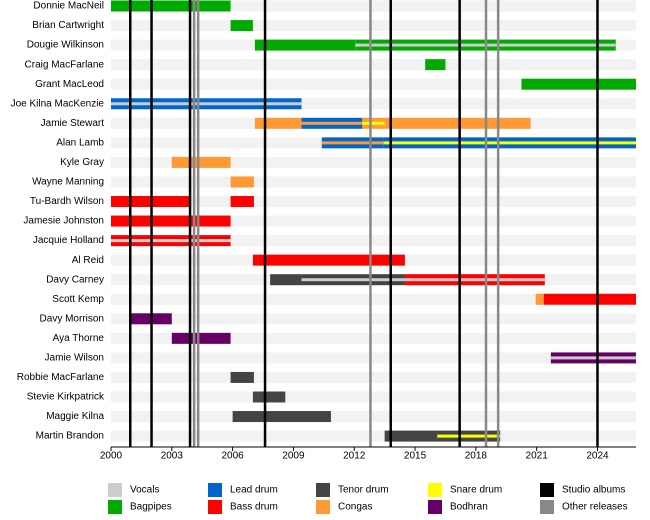  I want to click on member-label: Davy Carney, so click(75, 279).